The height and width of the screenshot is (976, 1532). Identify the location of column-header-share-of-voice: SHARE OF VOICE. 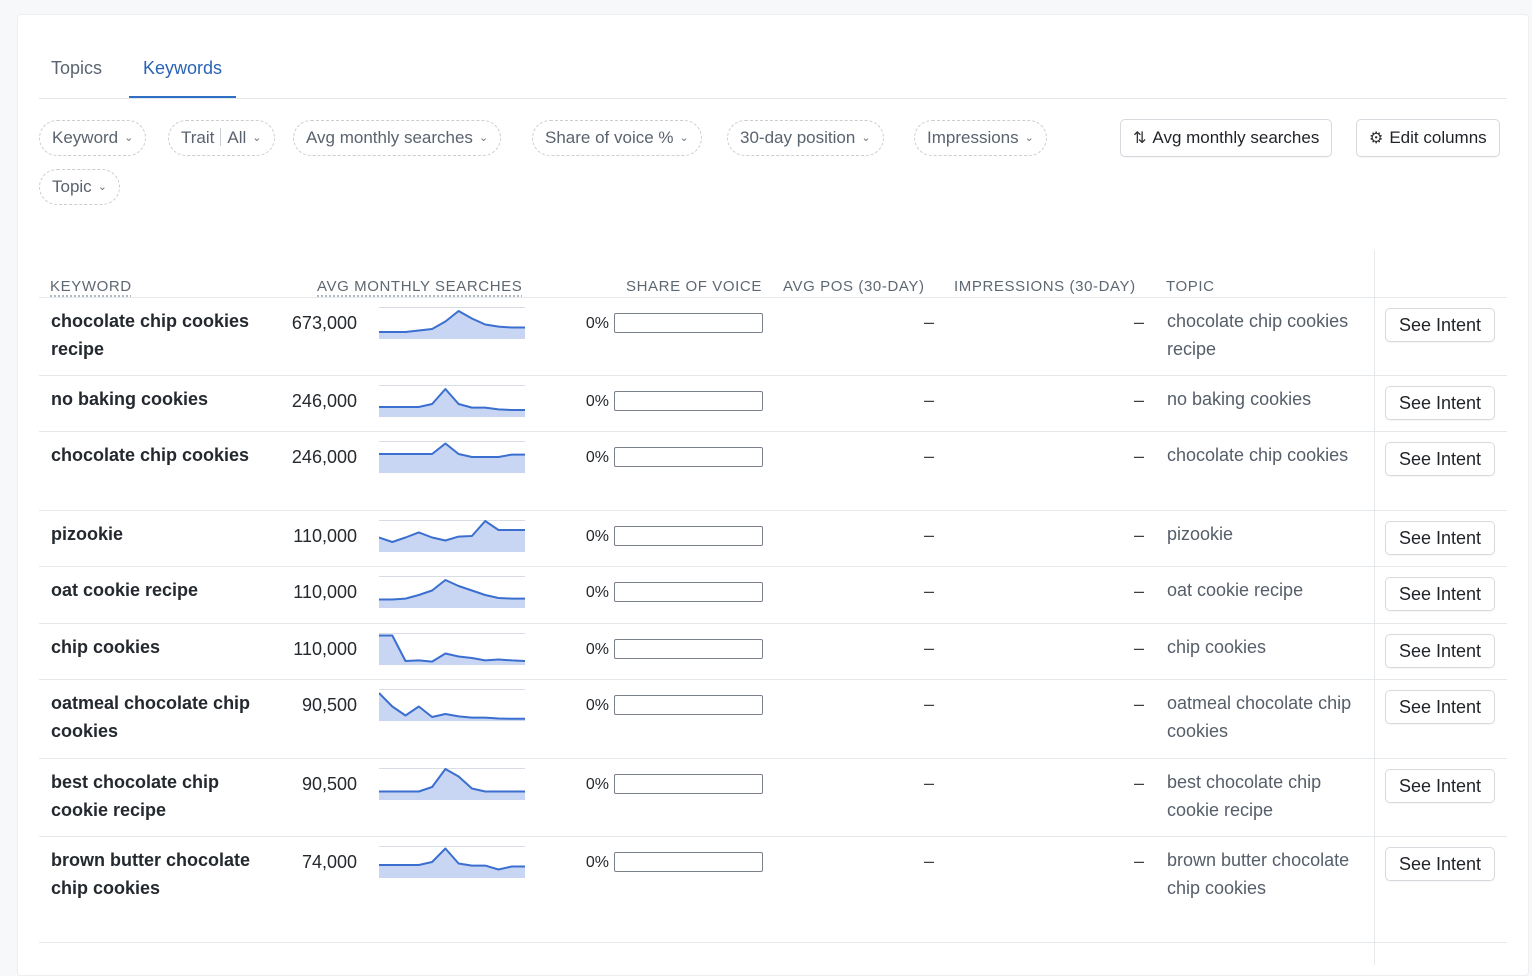
(694, 286).